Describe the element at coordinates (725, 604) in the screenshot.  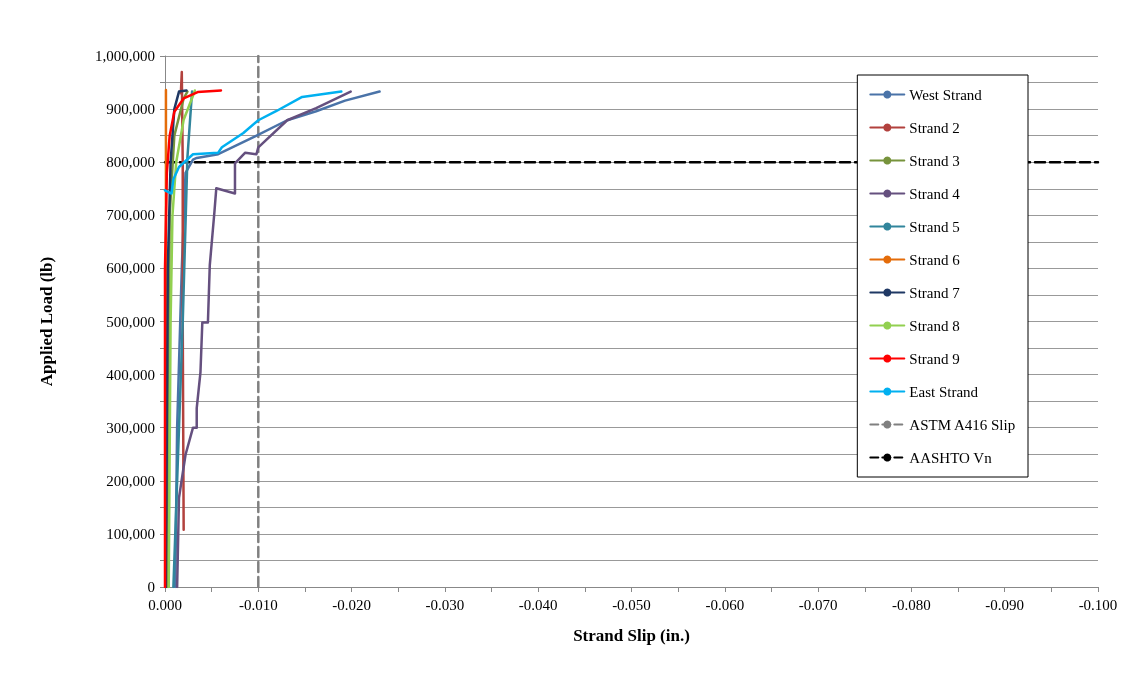
I see `x-tick-label: -0.060` at that location.